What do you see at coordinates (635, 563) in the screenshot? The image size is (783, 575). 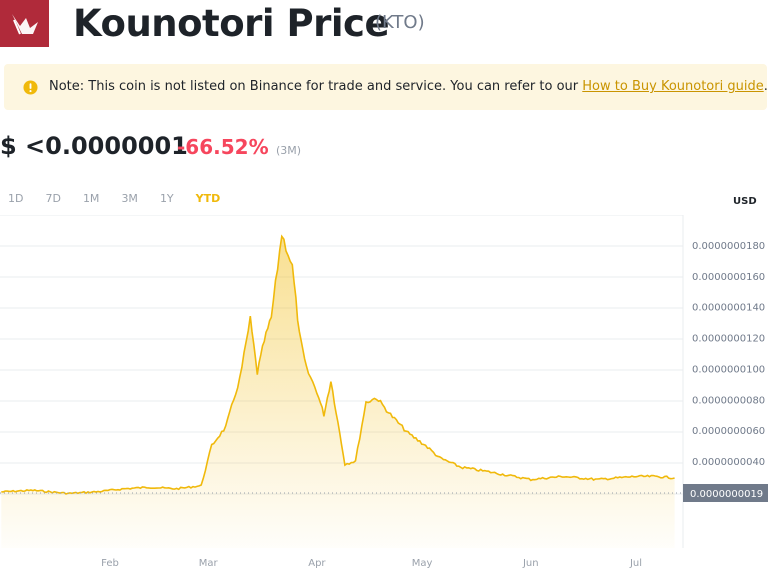 I see `x-tick-label: Jul` at bounding box center [635, 563].